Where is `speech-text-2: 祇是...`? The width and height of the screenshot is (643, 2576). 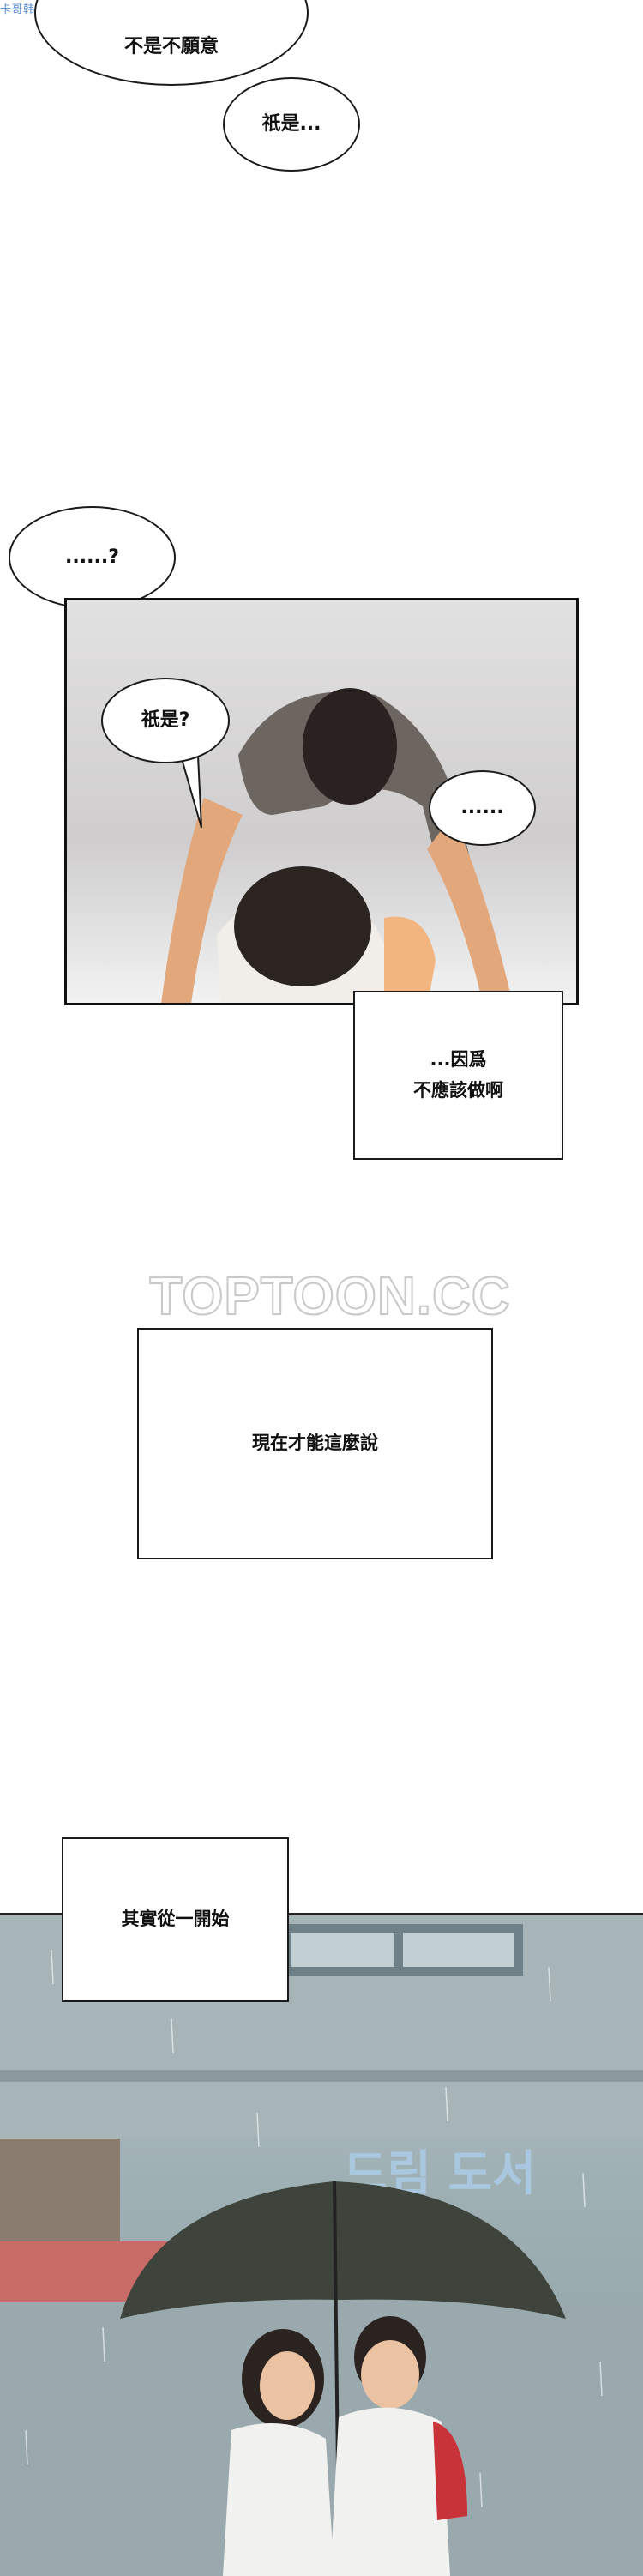
speech-text-2: 祇是... is located at coordinates (291, 124).